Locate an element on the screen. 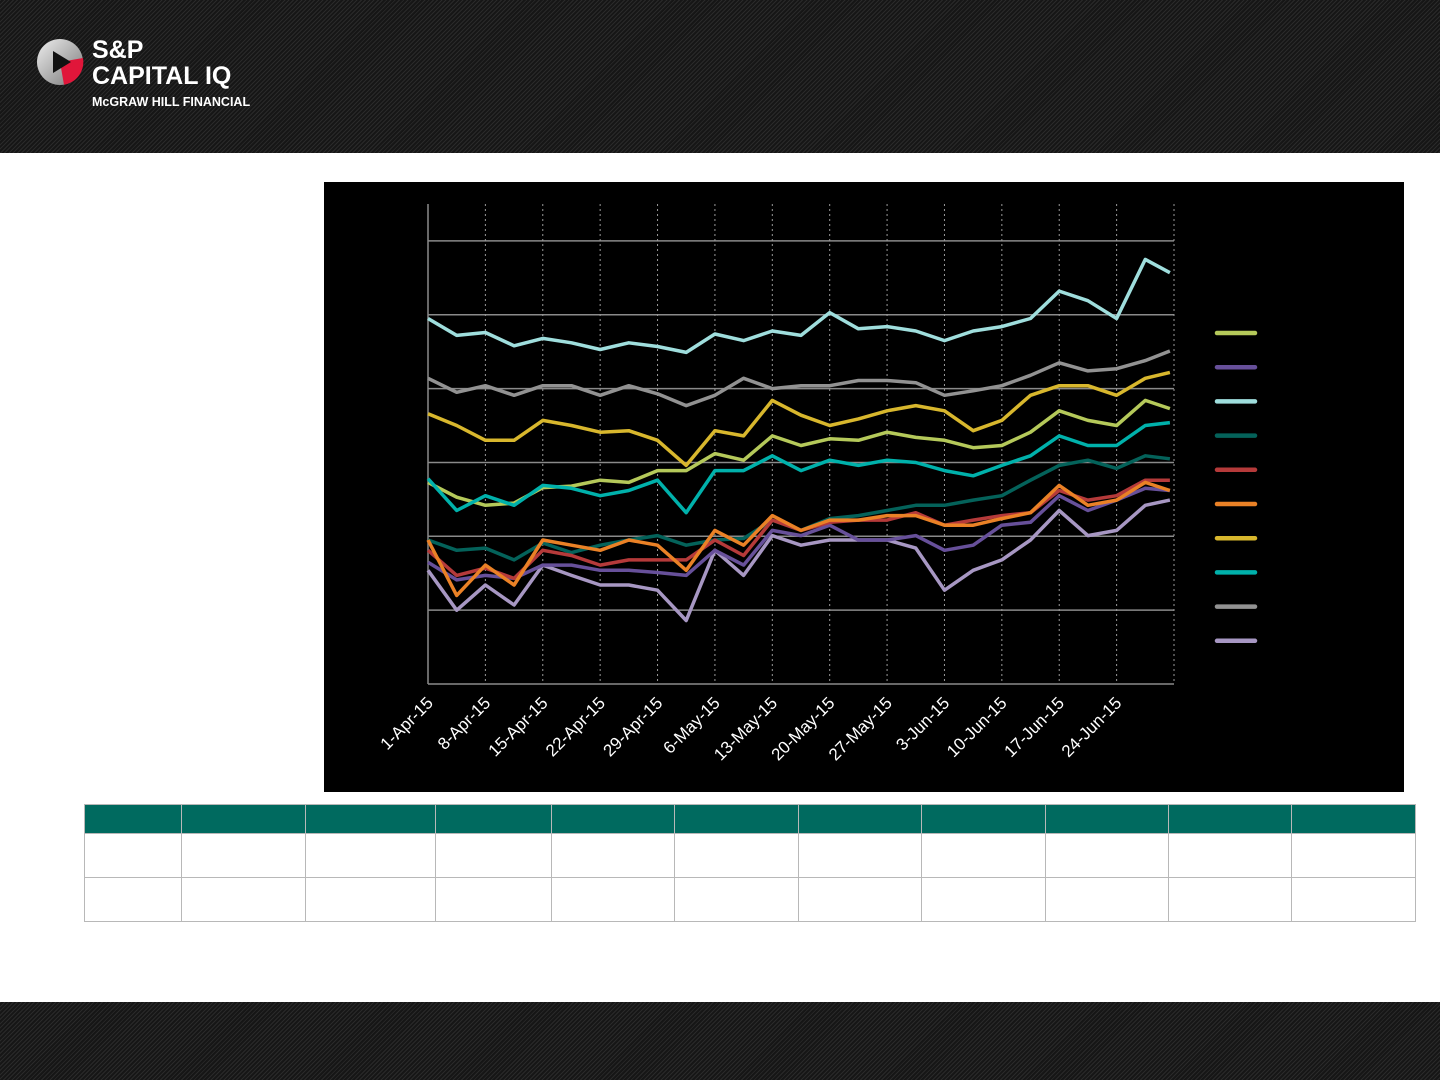  x-tick-label: 10-Jun-15 is located at coordinates (977, 727).